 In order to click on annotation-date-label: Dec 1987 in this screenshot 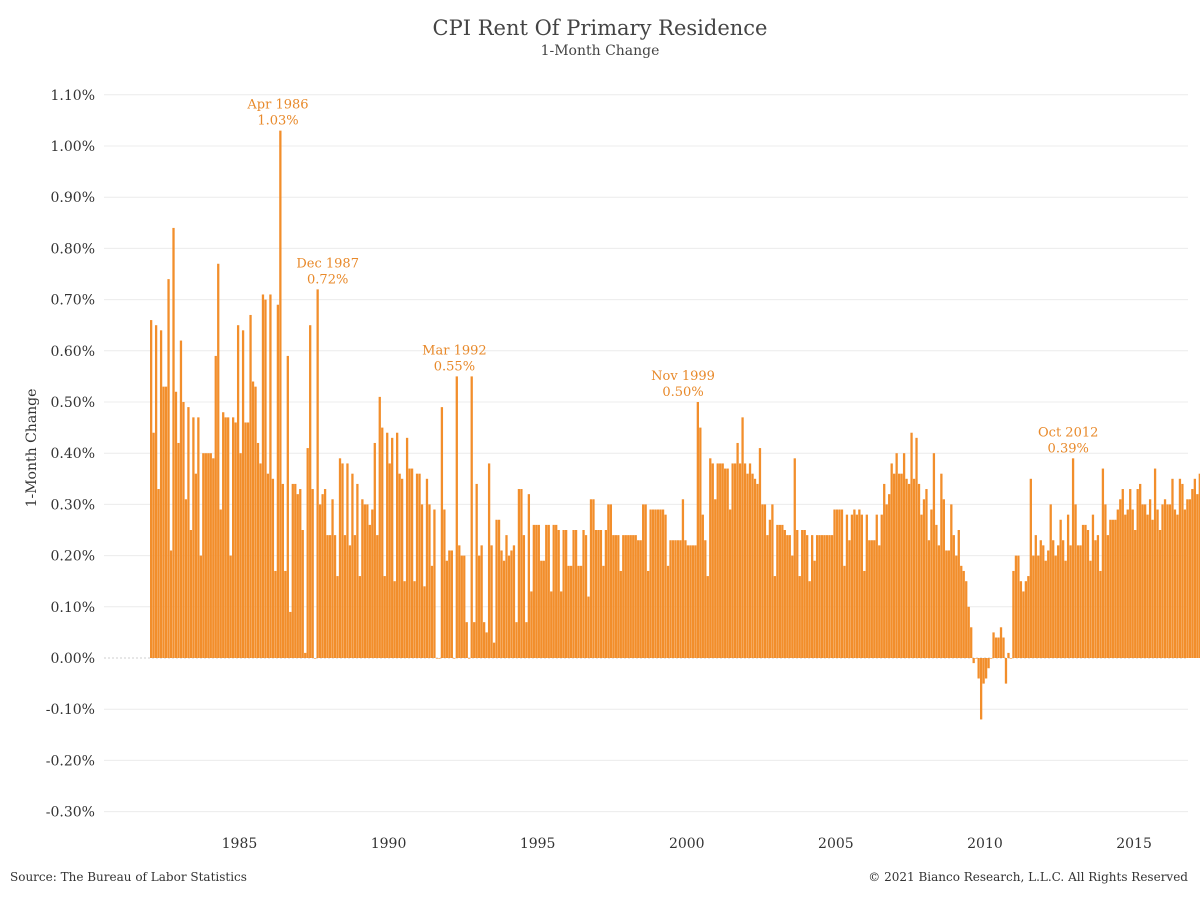, I will do `click(327, 263)`.